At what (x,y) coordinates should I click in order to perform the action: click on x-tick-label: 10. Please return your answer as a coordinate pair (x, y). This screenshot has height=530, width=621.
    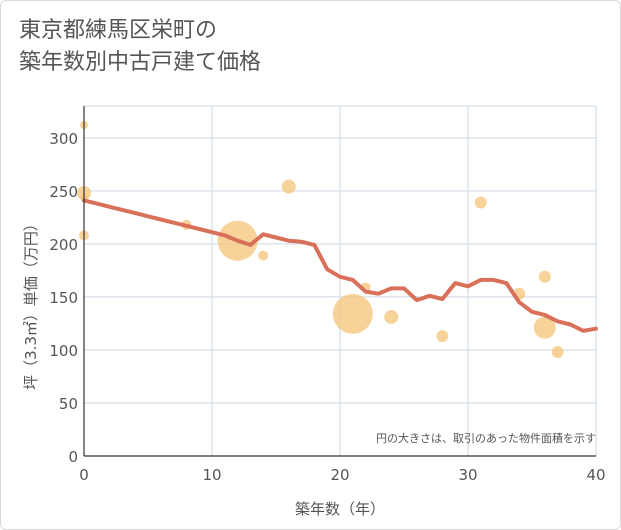
    Looking at the image, I should click on (211, 475).